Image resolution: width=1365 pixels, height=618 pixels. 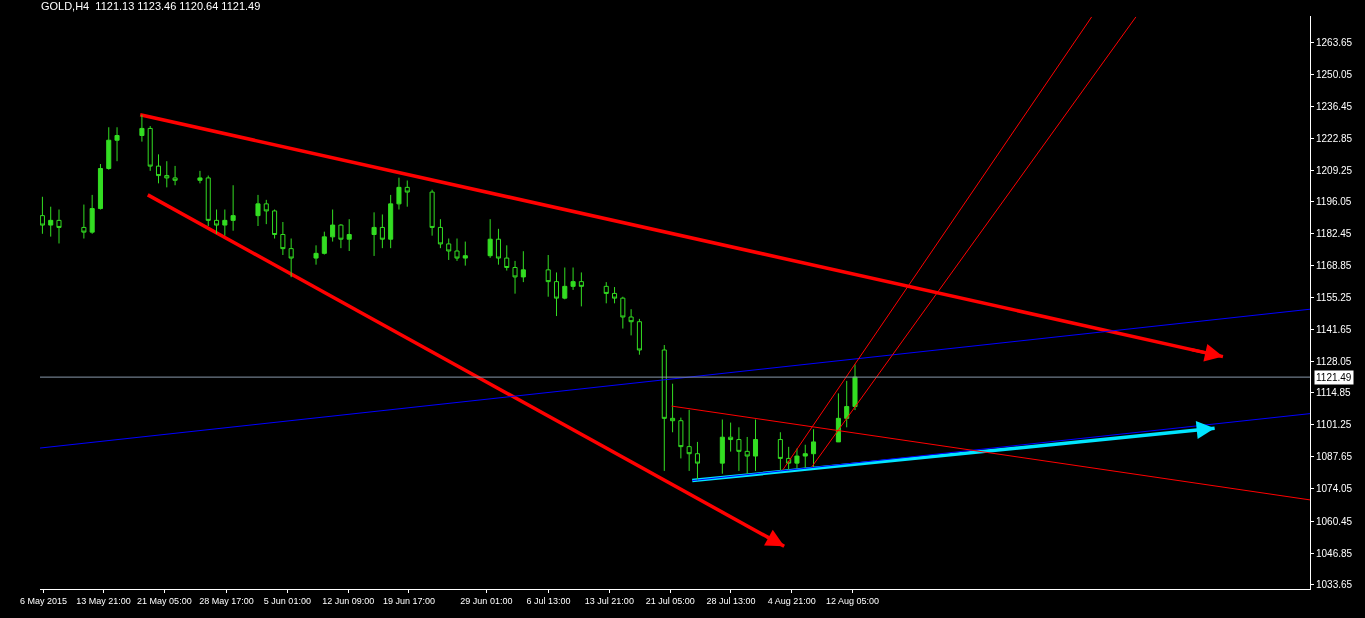 I want to click on y-tick-label: 1168.85, so click(x=1334, y=265).